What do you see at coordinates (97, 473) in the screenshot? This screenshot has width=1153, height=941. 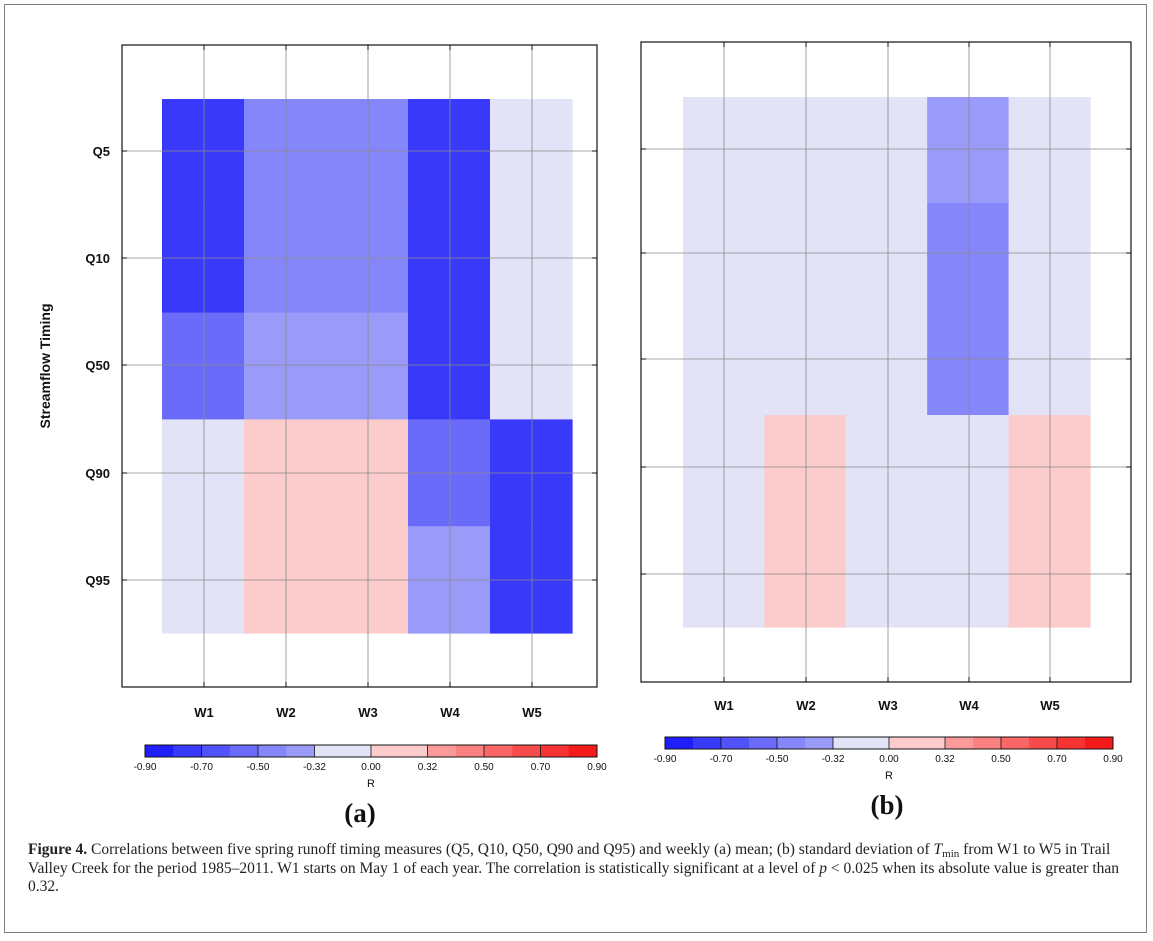 I see `y-tick-label: Q90` at bounding box center [97, 473].